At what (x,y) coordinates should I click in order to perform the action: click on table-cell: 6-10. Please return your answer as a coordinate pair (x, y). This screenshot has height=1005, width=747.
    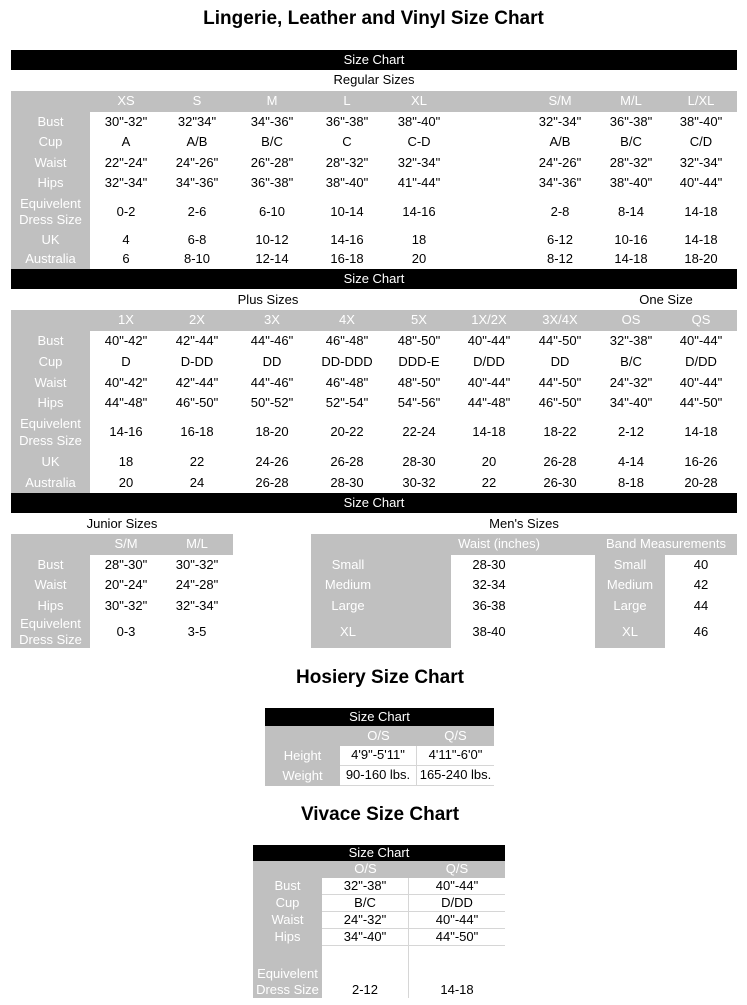
    Looking at the image, I should click on (272, 211).